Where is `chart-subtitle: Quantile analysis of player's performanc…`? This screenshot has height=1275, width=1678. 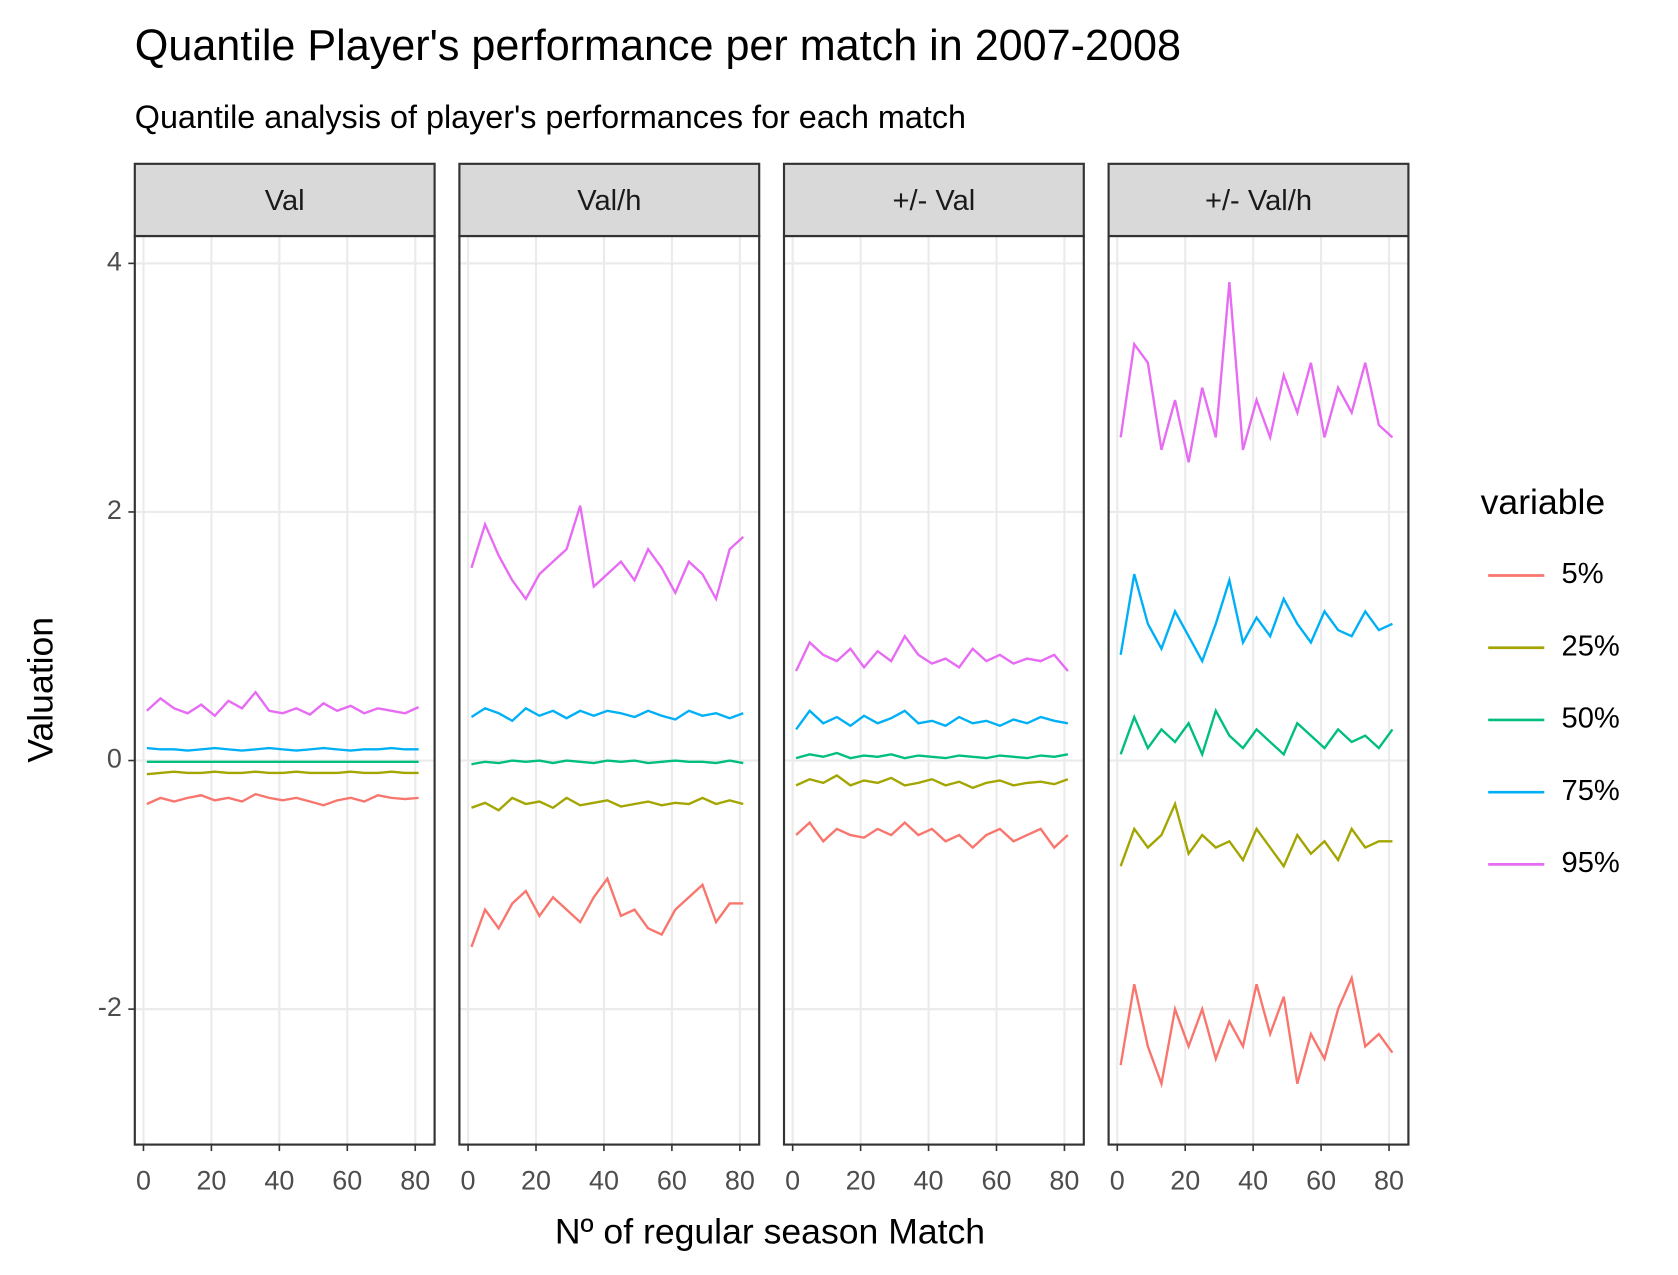 chart-subtitle: Quantile analysis of player's performanc… is located at coordinates (550, 117).